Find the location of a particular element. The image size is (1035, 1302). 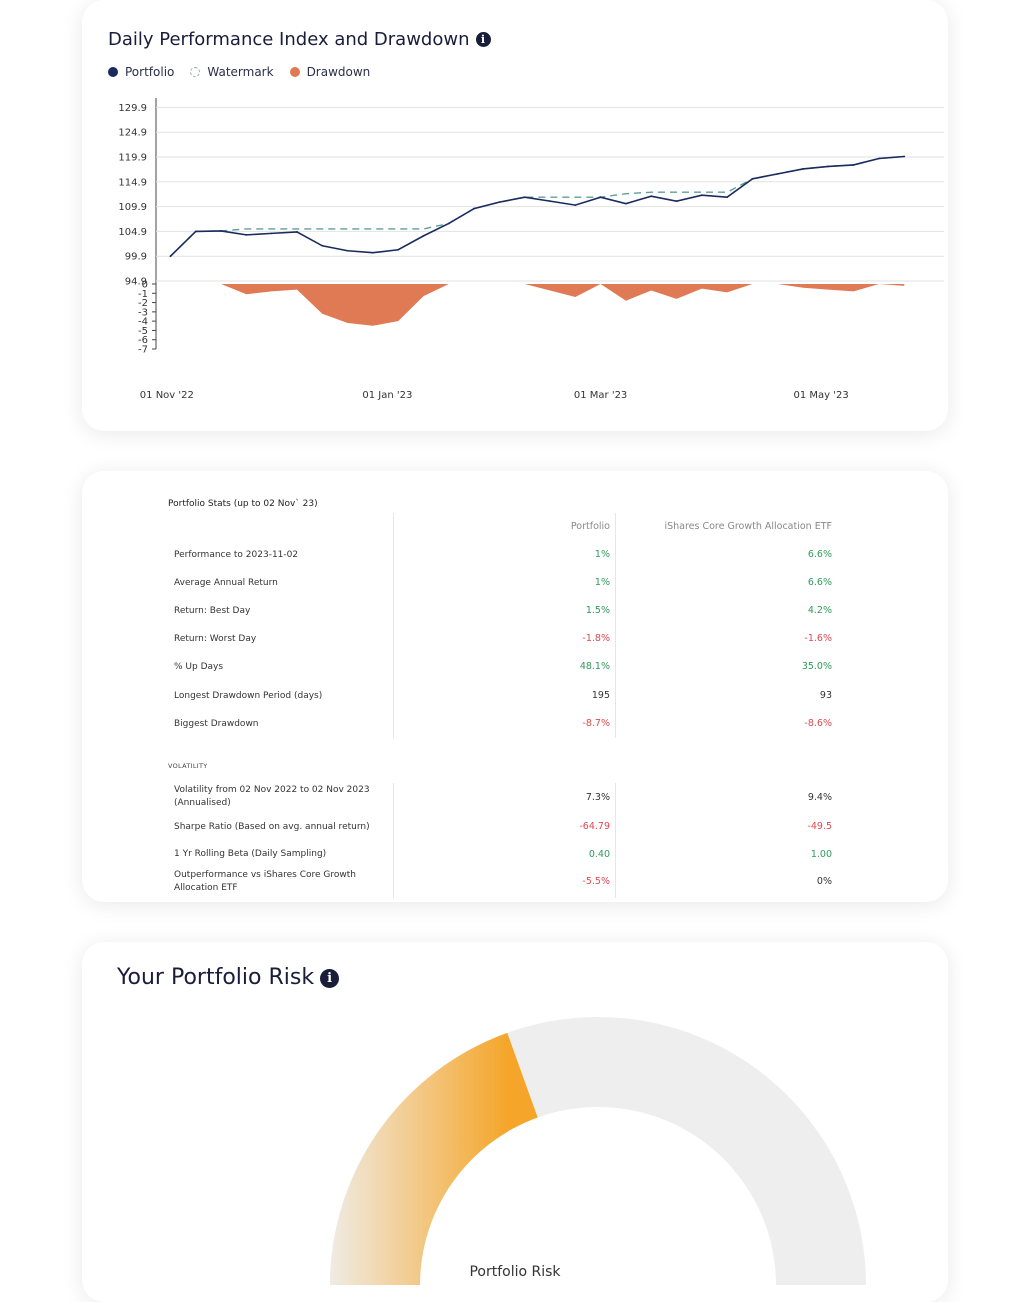

stat-value-portfolio: 48.1% is located at coordinates (594, 667).